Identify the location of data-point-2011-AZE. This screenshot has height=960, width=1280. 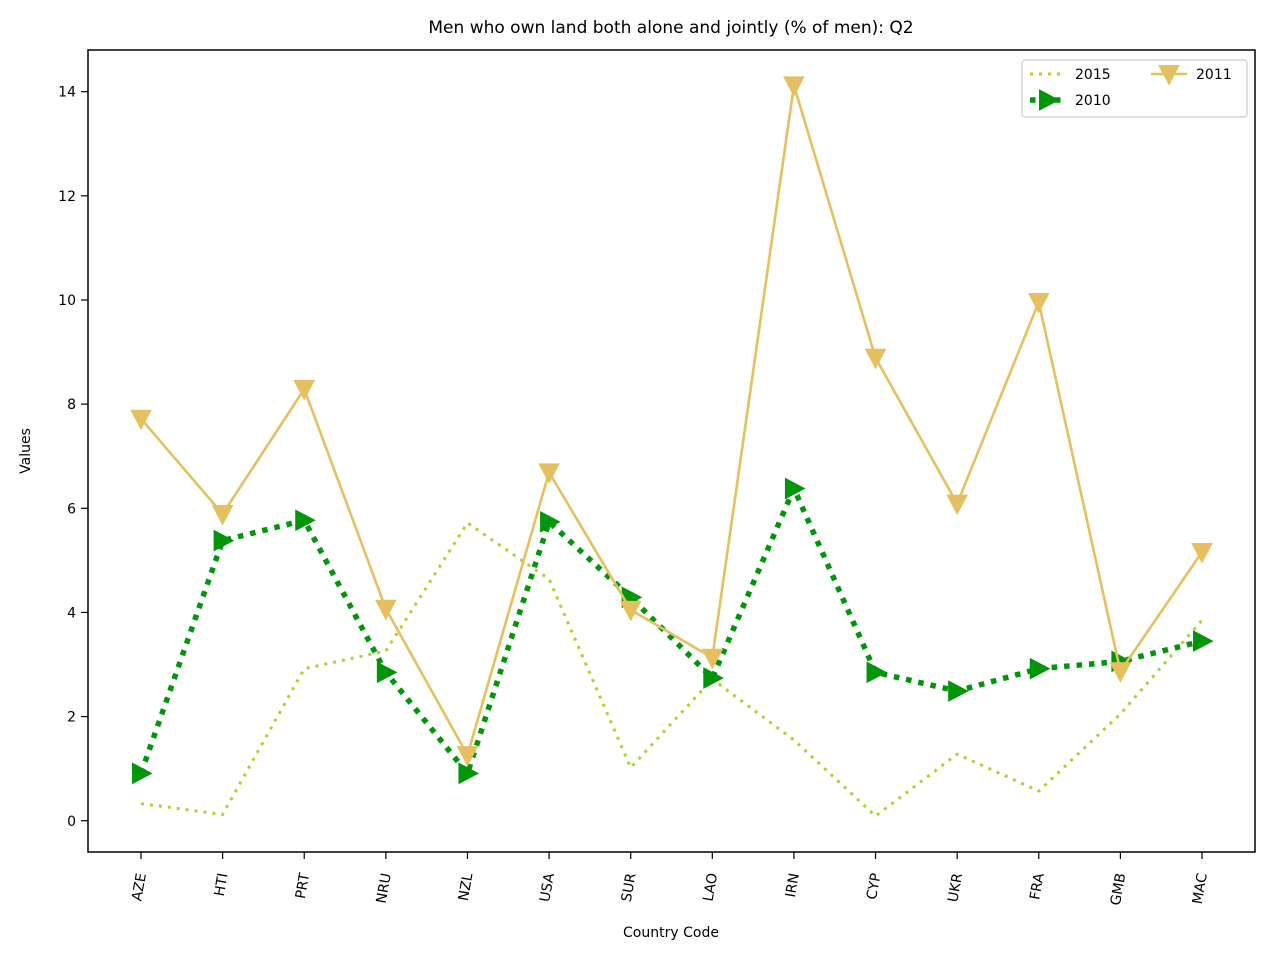
(141, 420).